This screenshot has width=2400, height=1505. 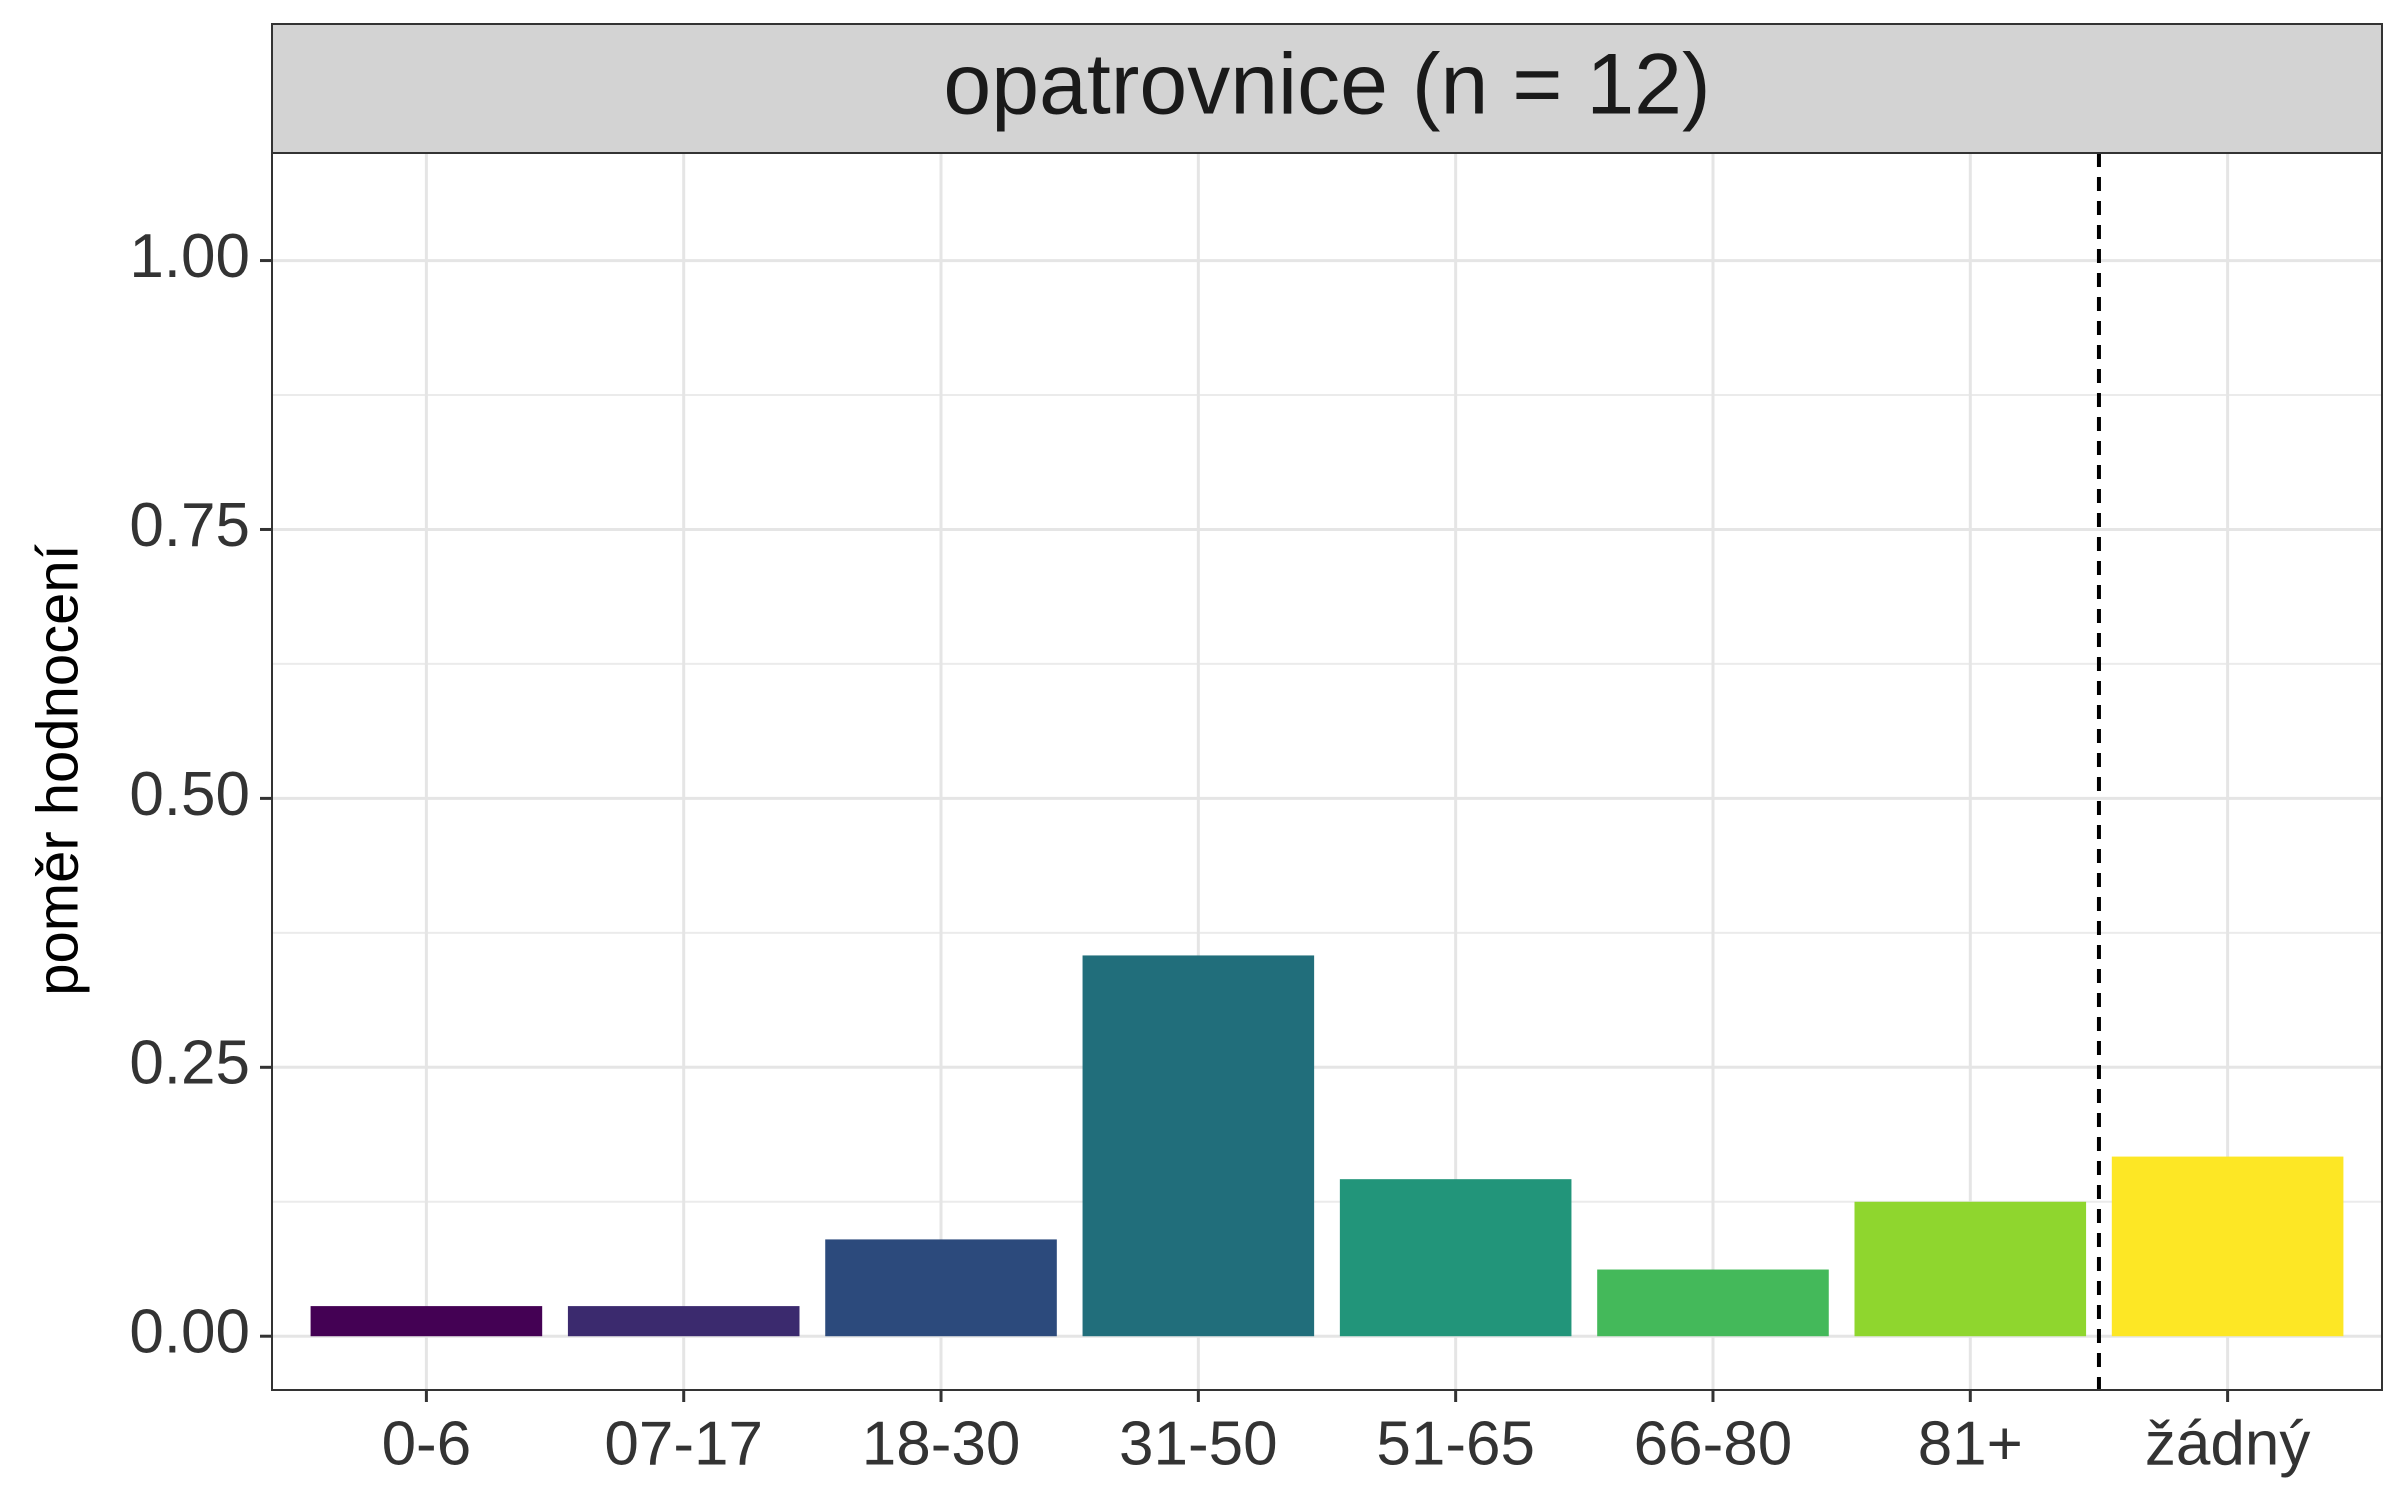 What do you see at coordinates (189, 256) in the screenshot?
I see `y-tick-label: 1.00` at bounding box center [189, 256].